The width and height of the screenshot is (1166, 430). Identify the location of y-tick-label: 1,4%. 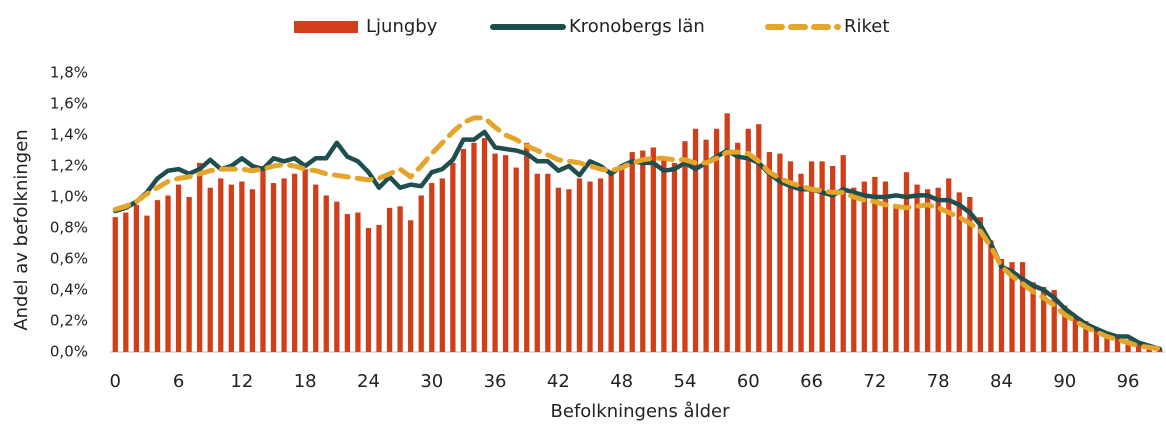
(69, 135).